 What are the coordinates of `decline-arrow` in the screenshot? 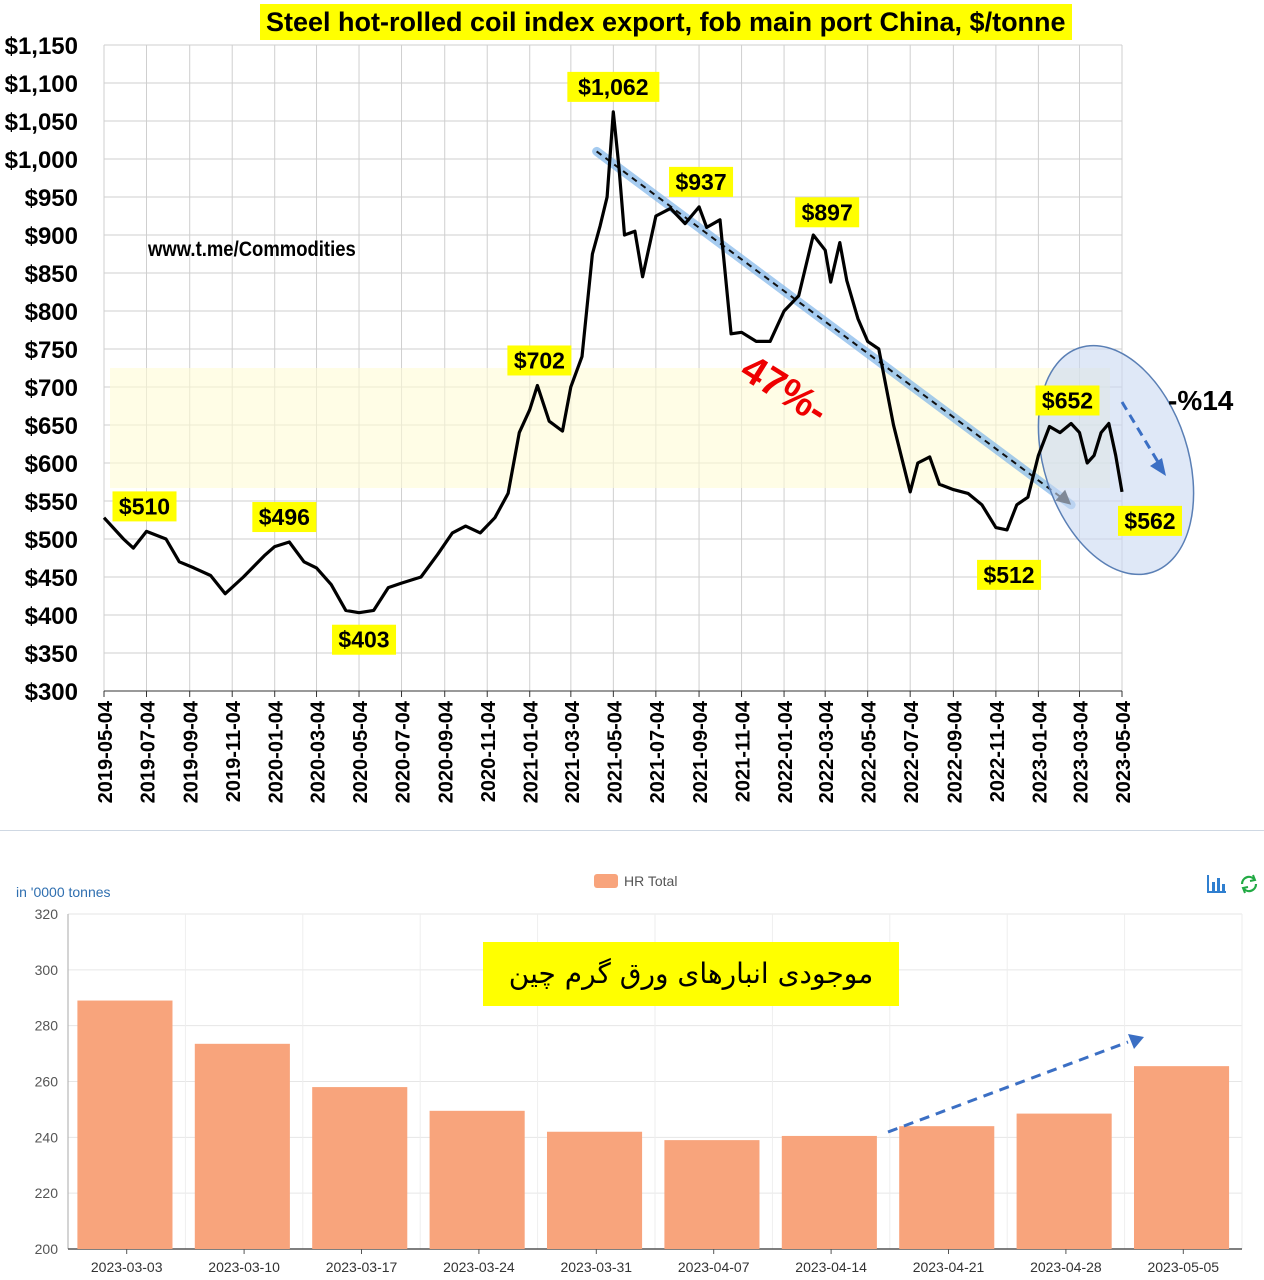 It's located at (1140, 432).